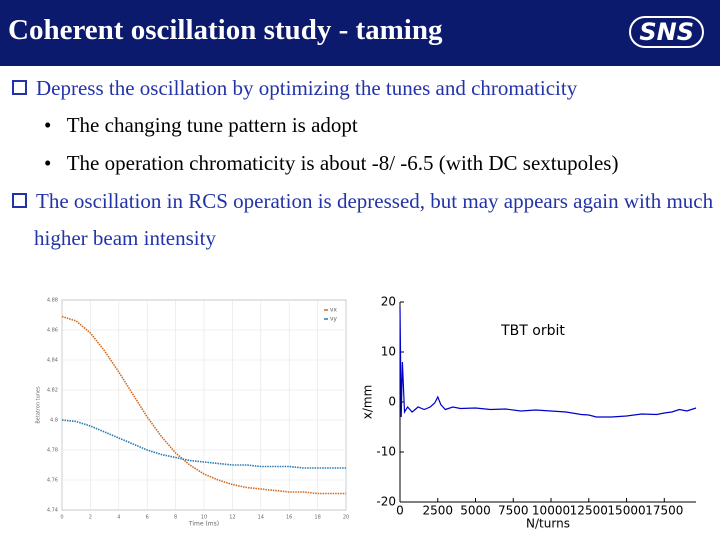 Image resolution: width=720 pixels, height=540 pixels. What do you see at coordinates (52, 511) in the screenshot?
I see `y-tick-label: 4.74` at bounding box center [52, 511].